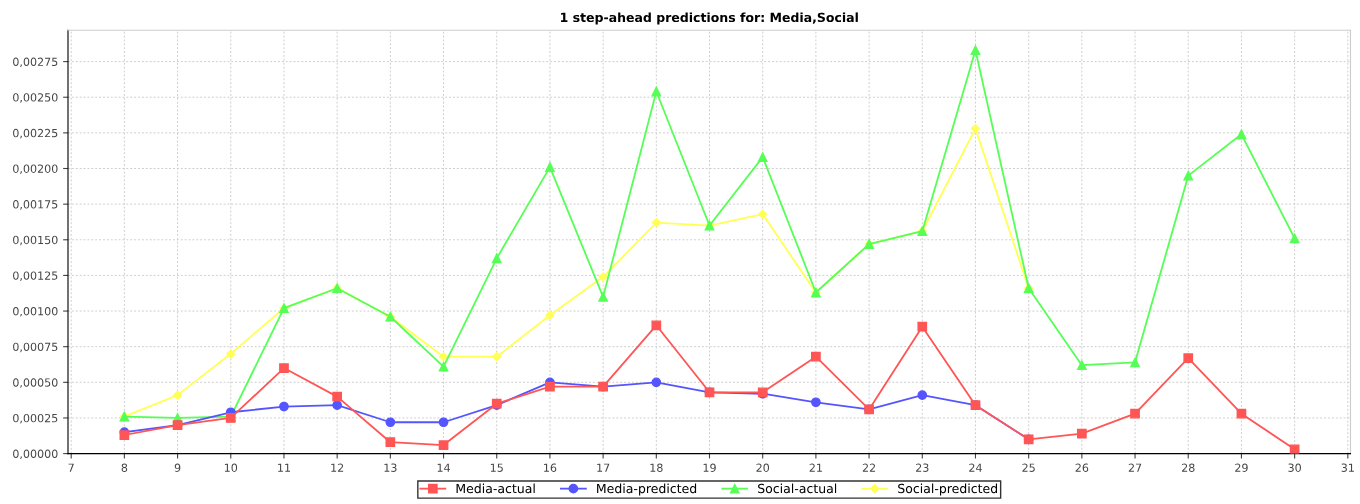  I want to click on x-tick-label: 24, so click(975, 467).